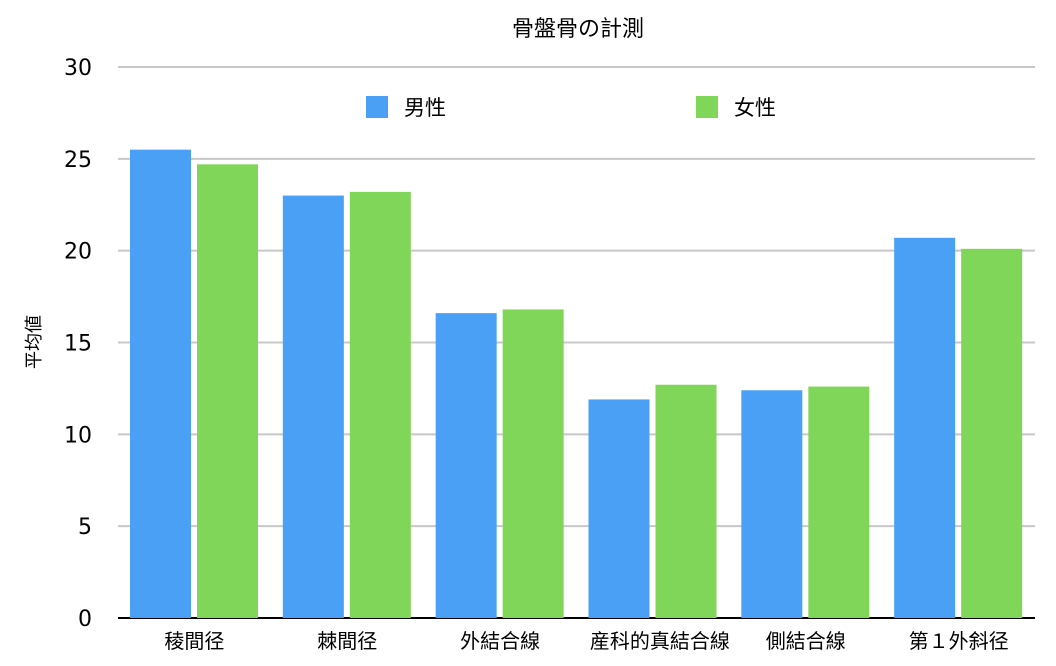  Describe the element at coordinates (347, 641) in the screenshot. I see `x-tick-label: 棘間径` at that location.